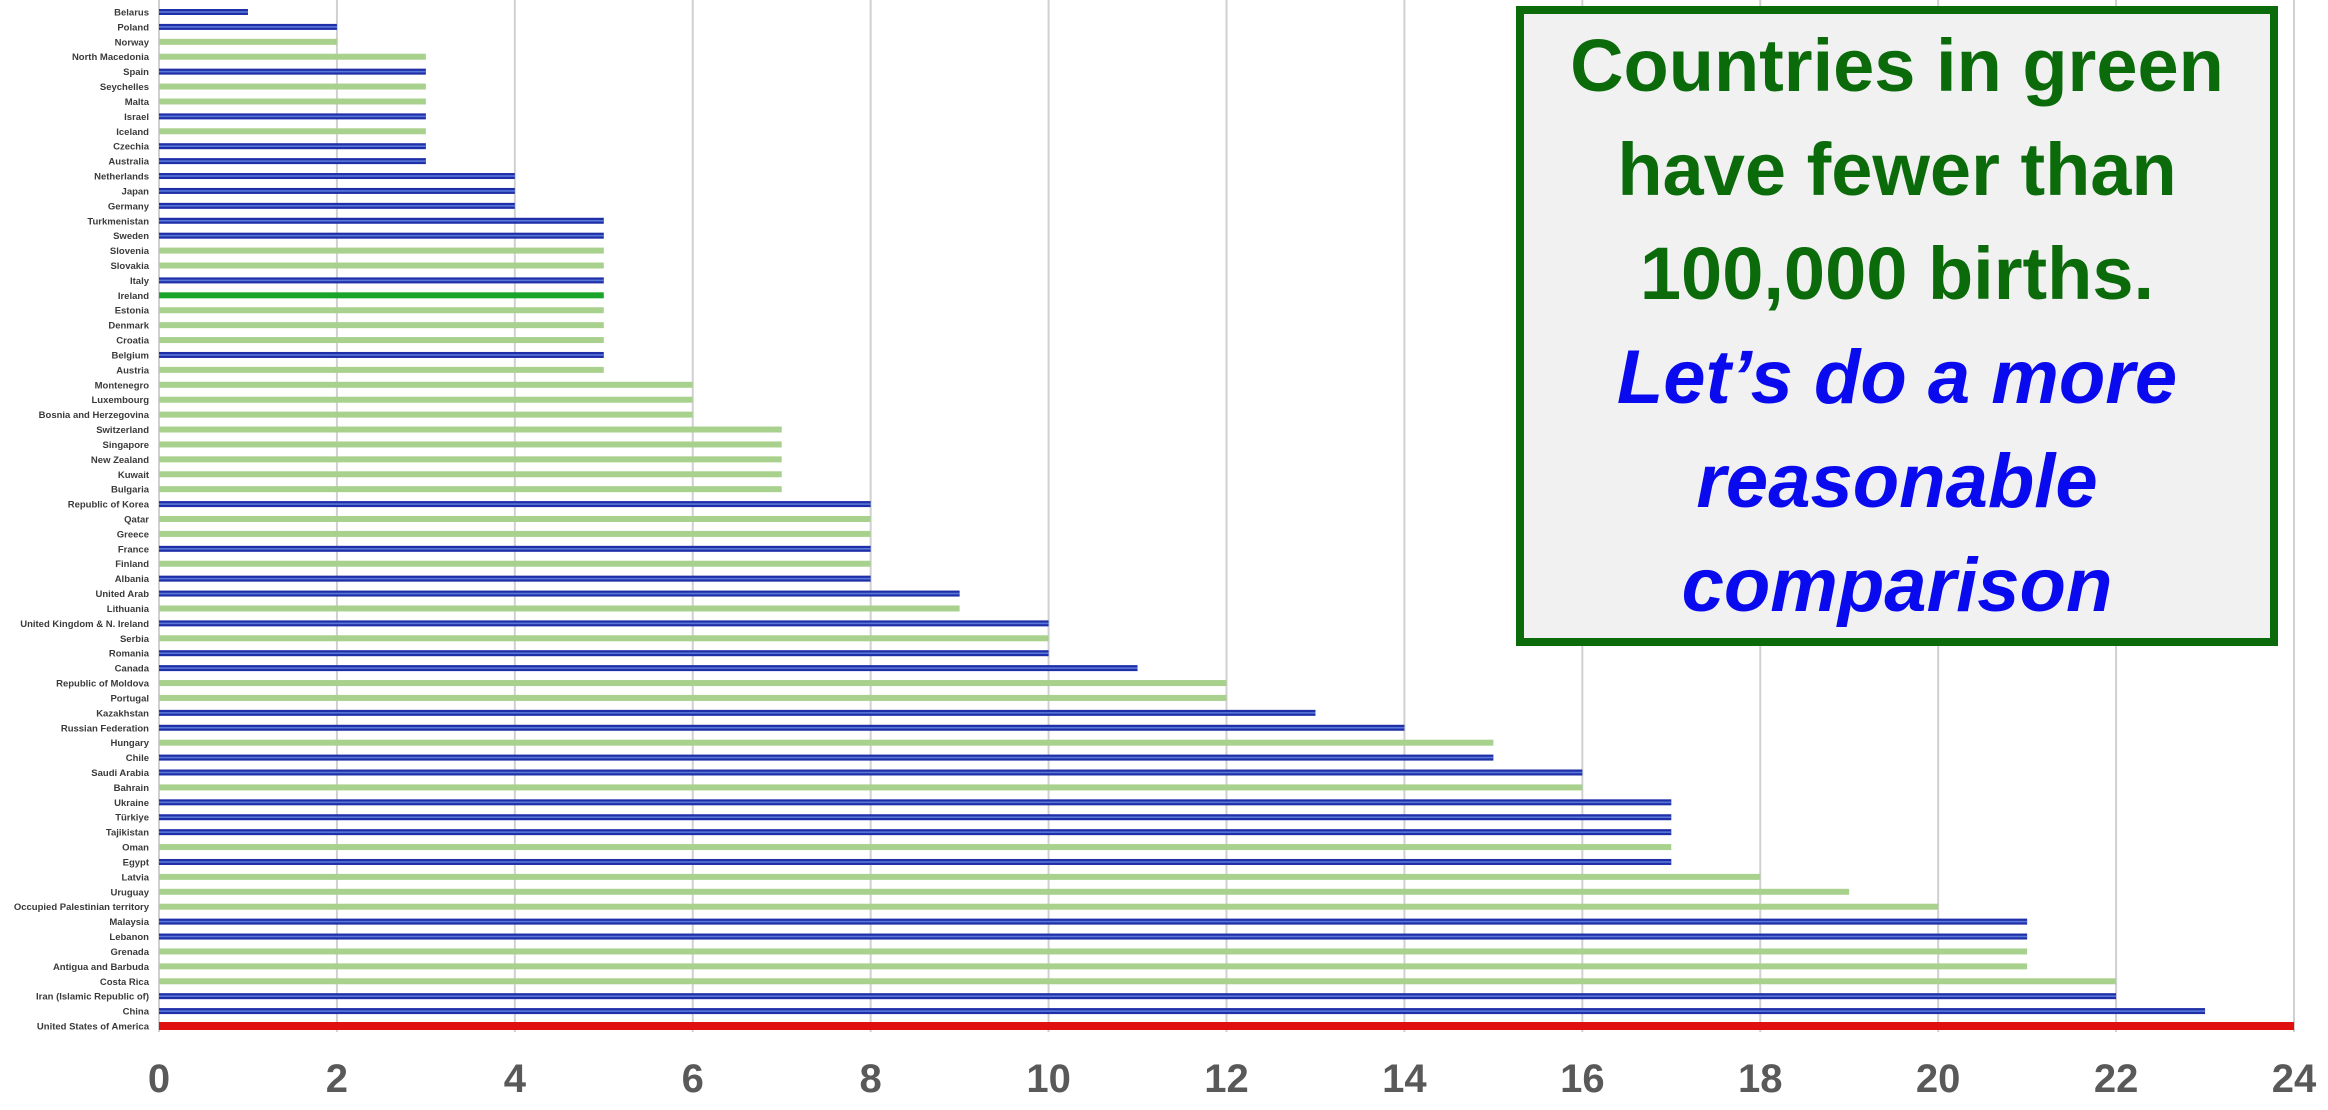 The height and width of the screenshot is (1110, 2328). What do you see at coordinates (128, 162) in the screenshot?
I see `category-label: Australia` at bounding box center [128, 162].